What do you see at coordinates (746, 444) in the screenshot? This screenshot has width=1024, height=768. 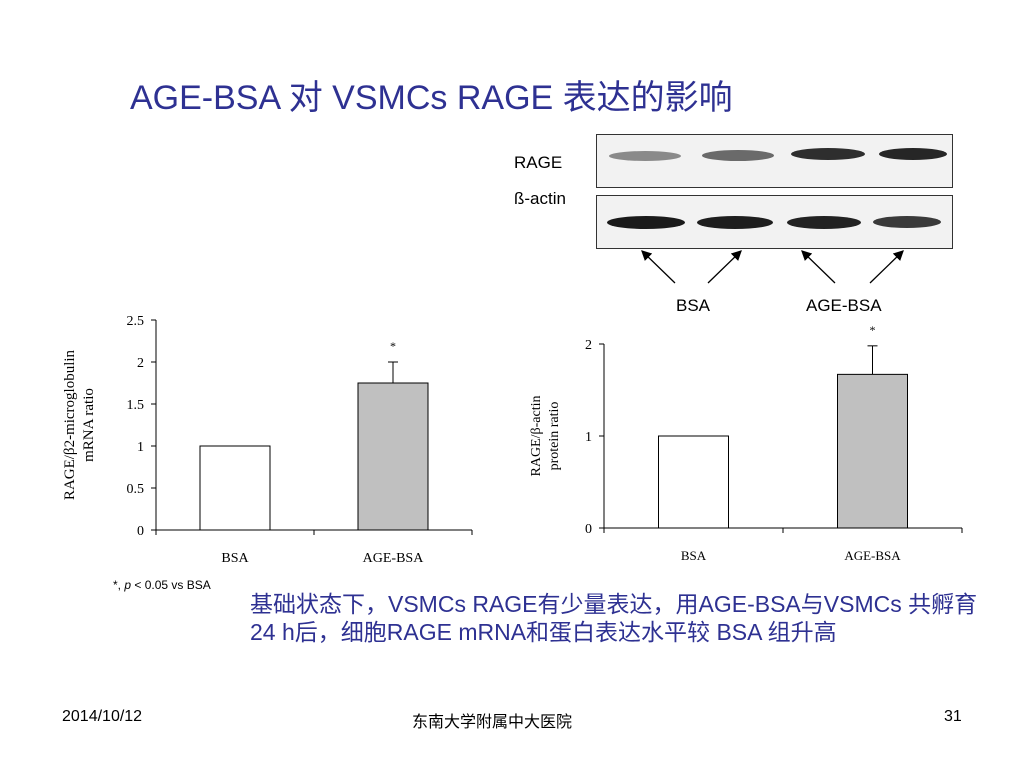 I see `protein-bar-chart: 0 1 2 BSA * AGE-BSA RAGE/β-actin protein ratio` at bounding box center [746, 444].